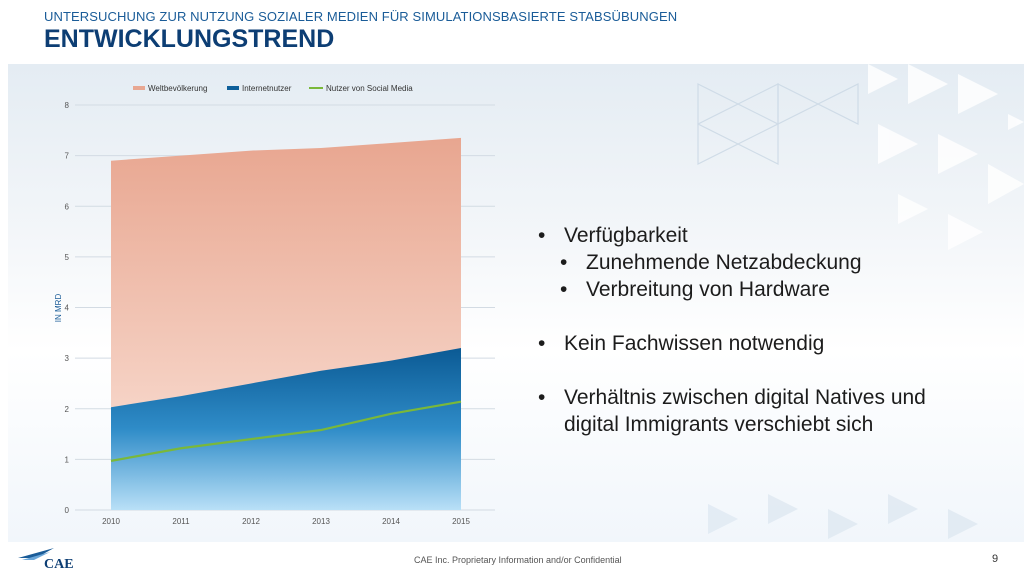  I want to click on y-axis-label: IN MRD, so click(58, 308).